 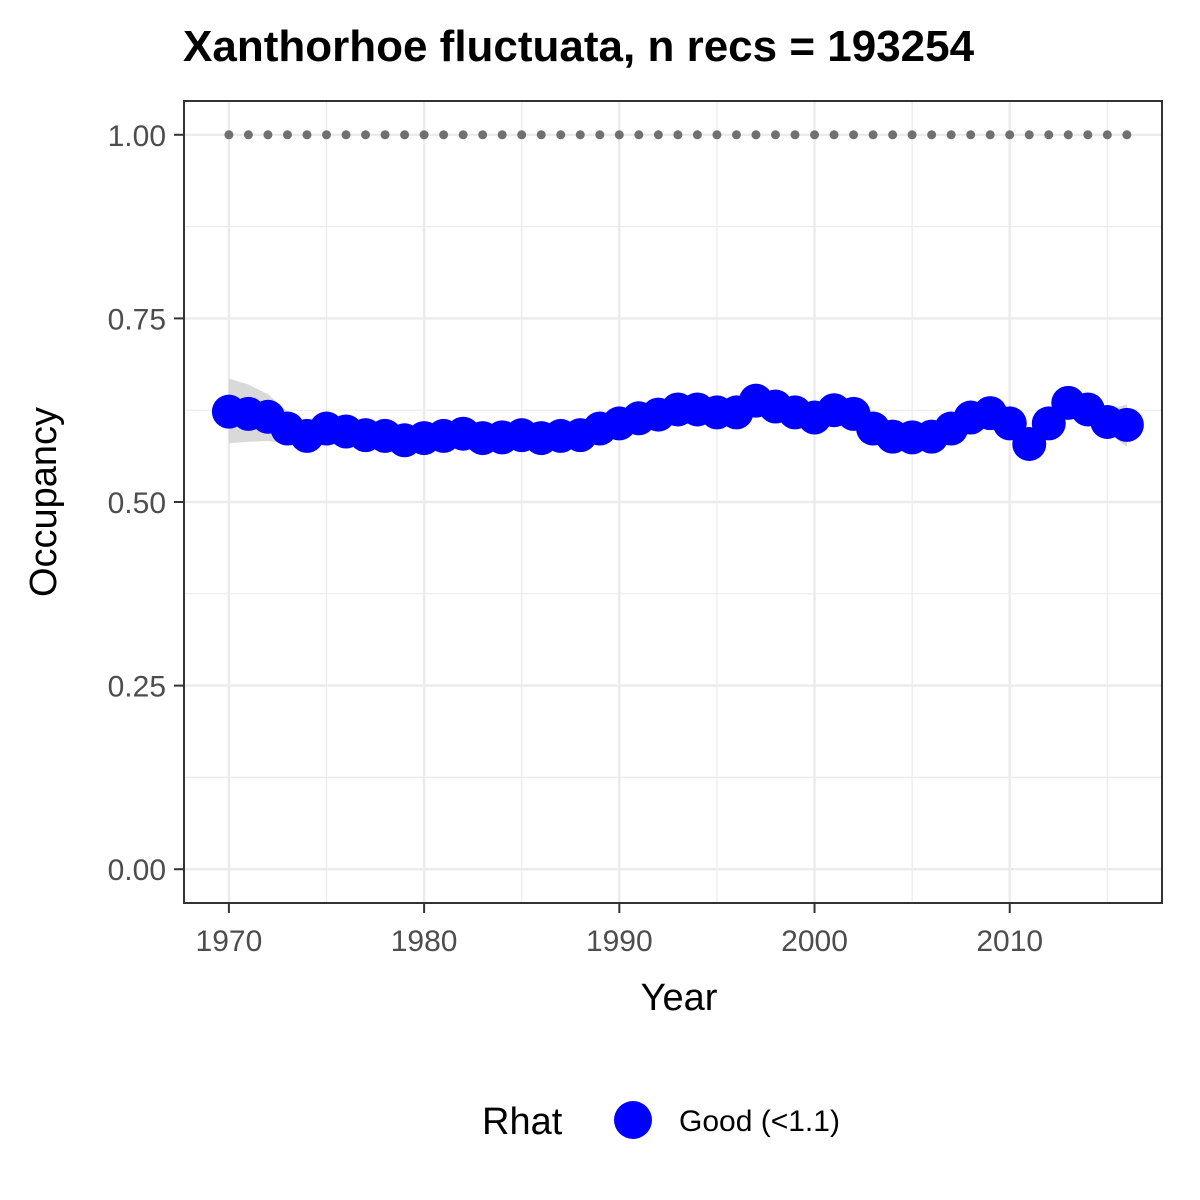 What do you see at coordinates (229, 941) in the screenshot?
I see `x-tick-label: 1970` at bounding box center [229, 941].